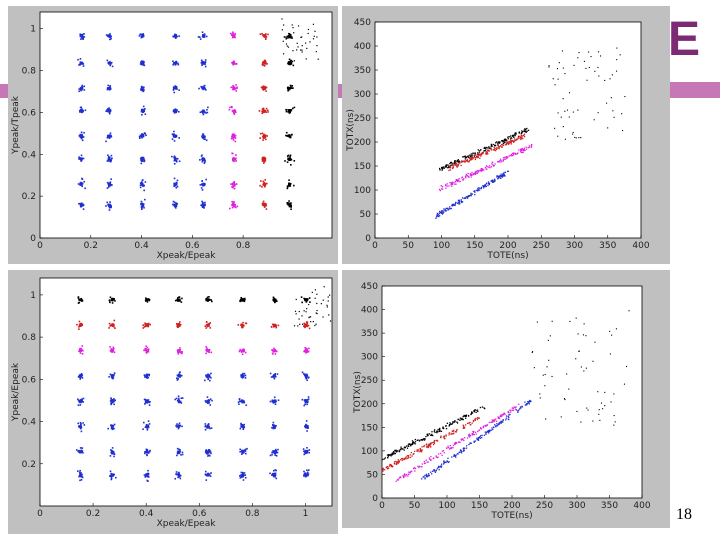 The image size is (720, 540). Describe the element at coordinates (441, 246) in the screenshot. I see `x-tick-label: 100` at that location.